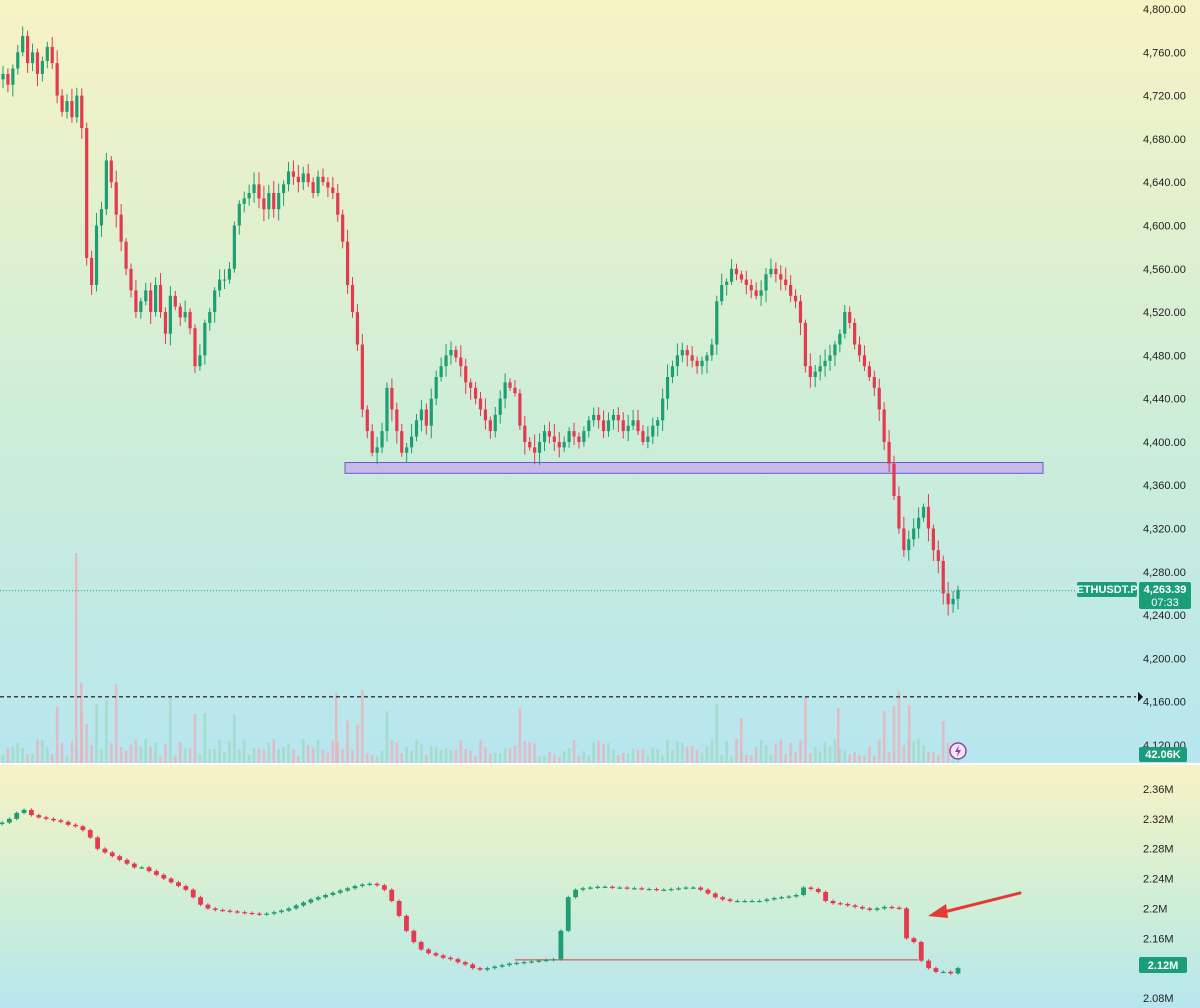 The image size is (1200, 1008). What do you see at coordinates (1164, 400) in the screenshot?
I see `price-tick-label: 4,440.00` at bounding box center [1164, 400].